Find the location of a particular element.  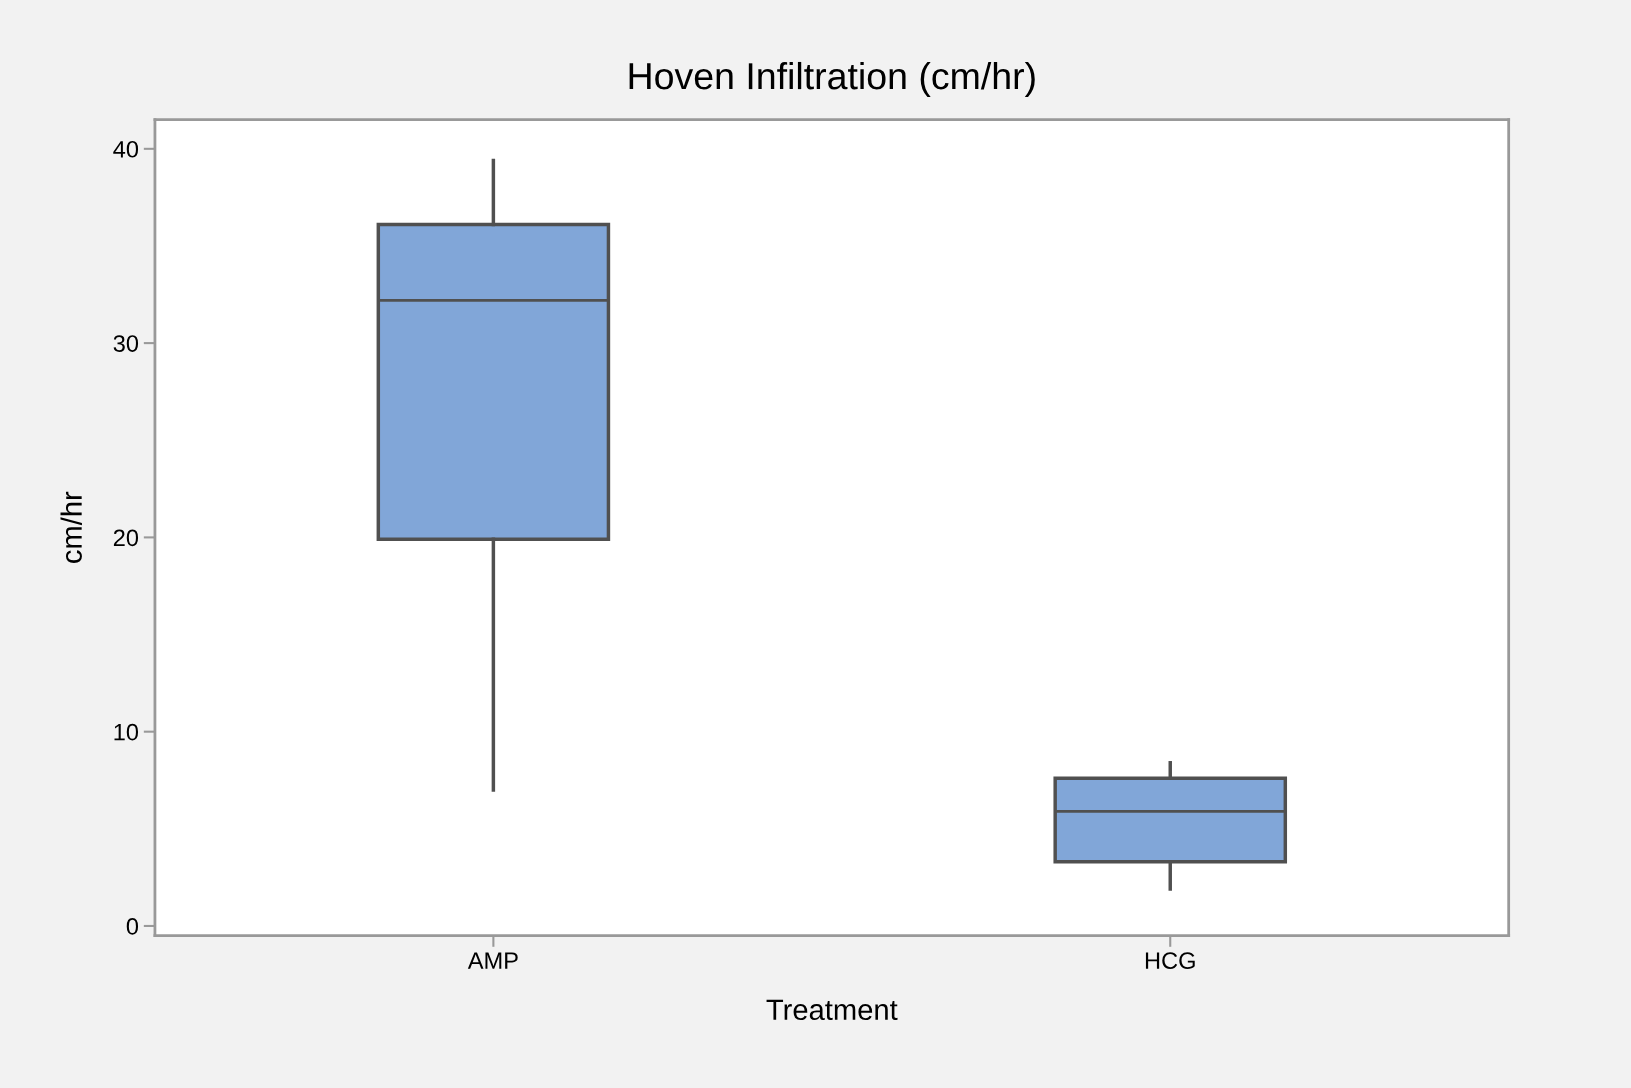

y-tick-label: 10 is located at coordinates (126, 732).